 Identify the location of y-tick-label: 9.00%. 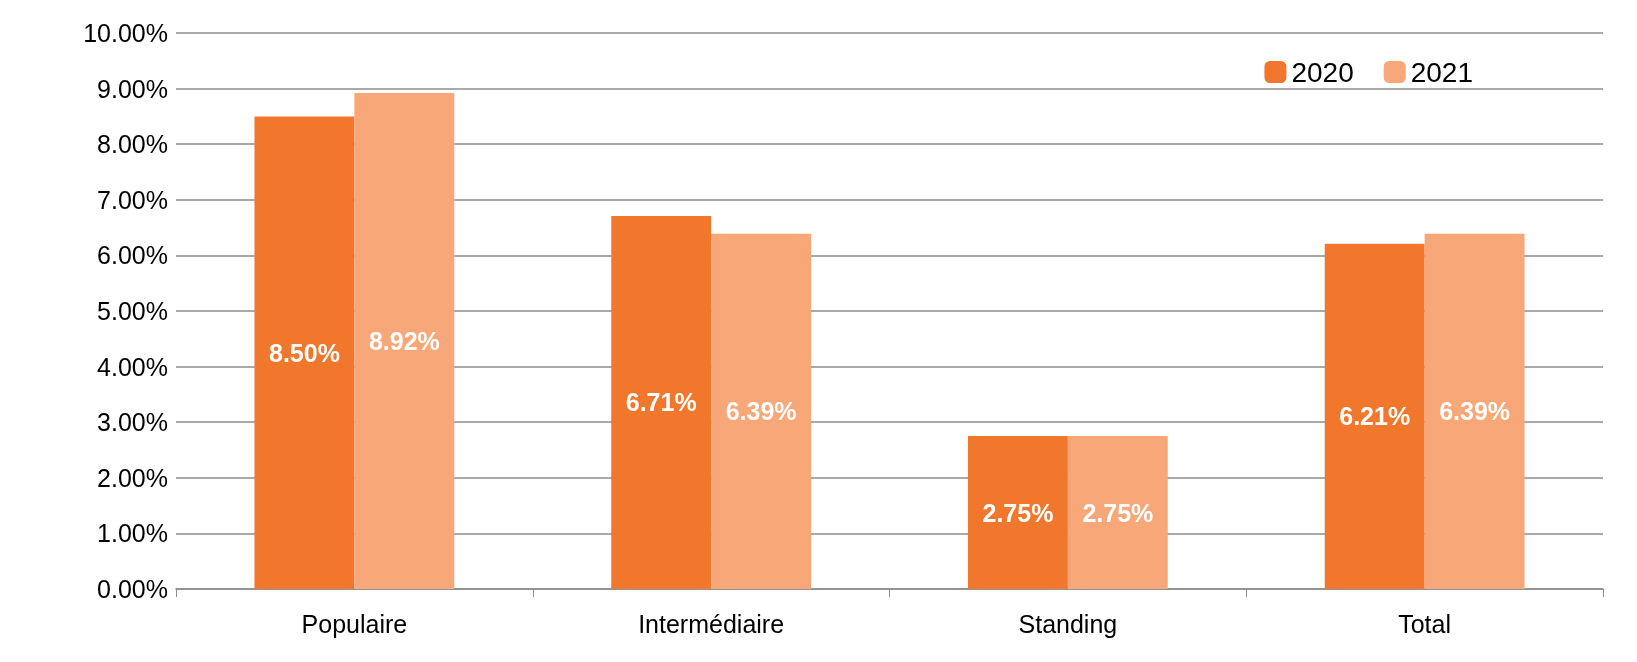
(132, 88).